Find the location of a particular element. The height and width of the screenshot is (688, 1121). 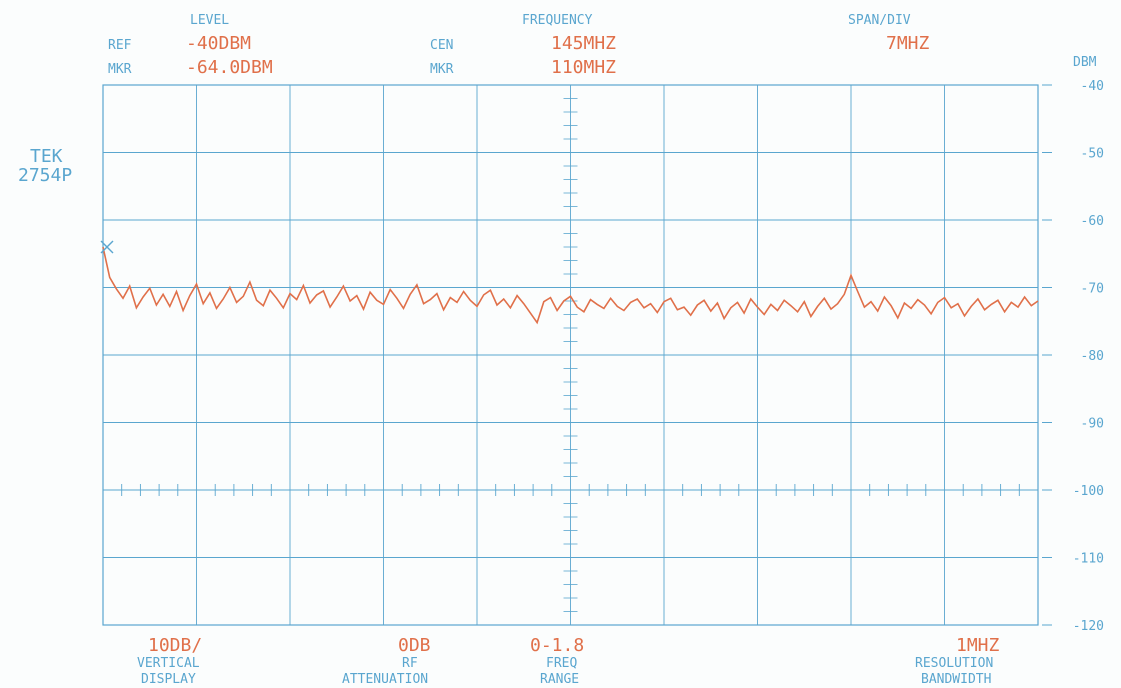

ref-value: -40DBM is located at coordinates (219, 43).